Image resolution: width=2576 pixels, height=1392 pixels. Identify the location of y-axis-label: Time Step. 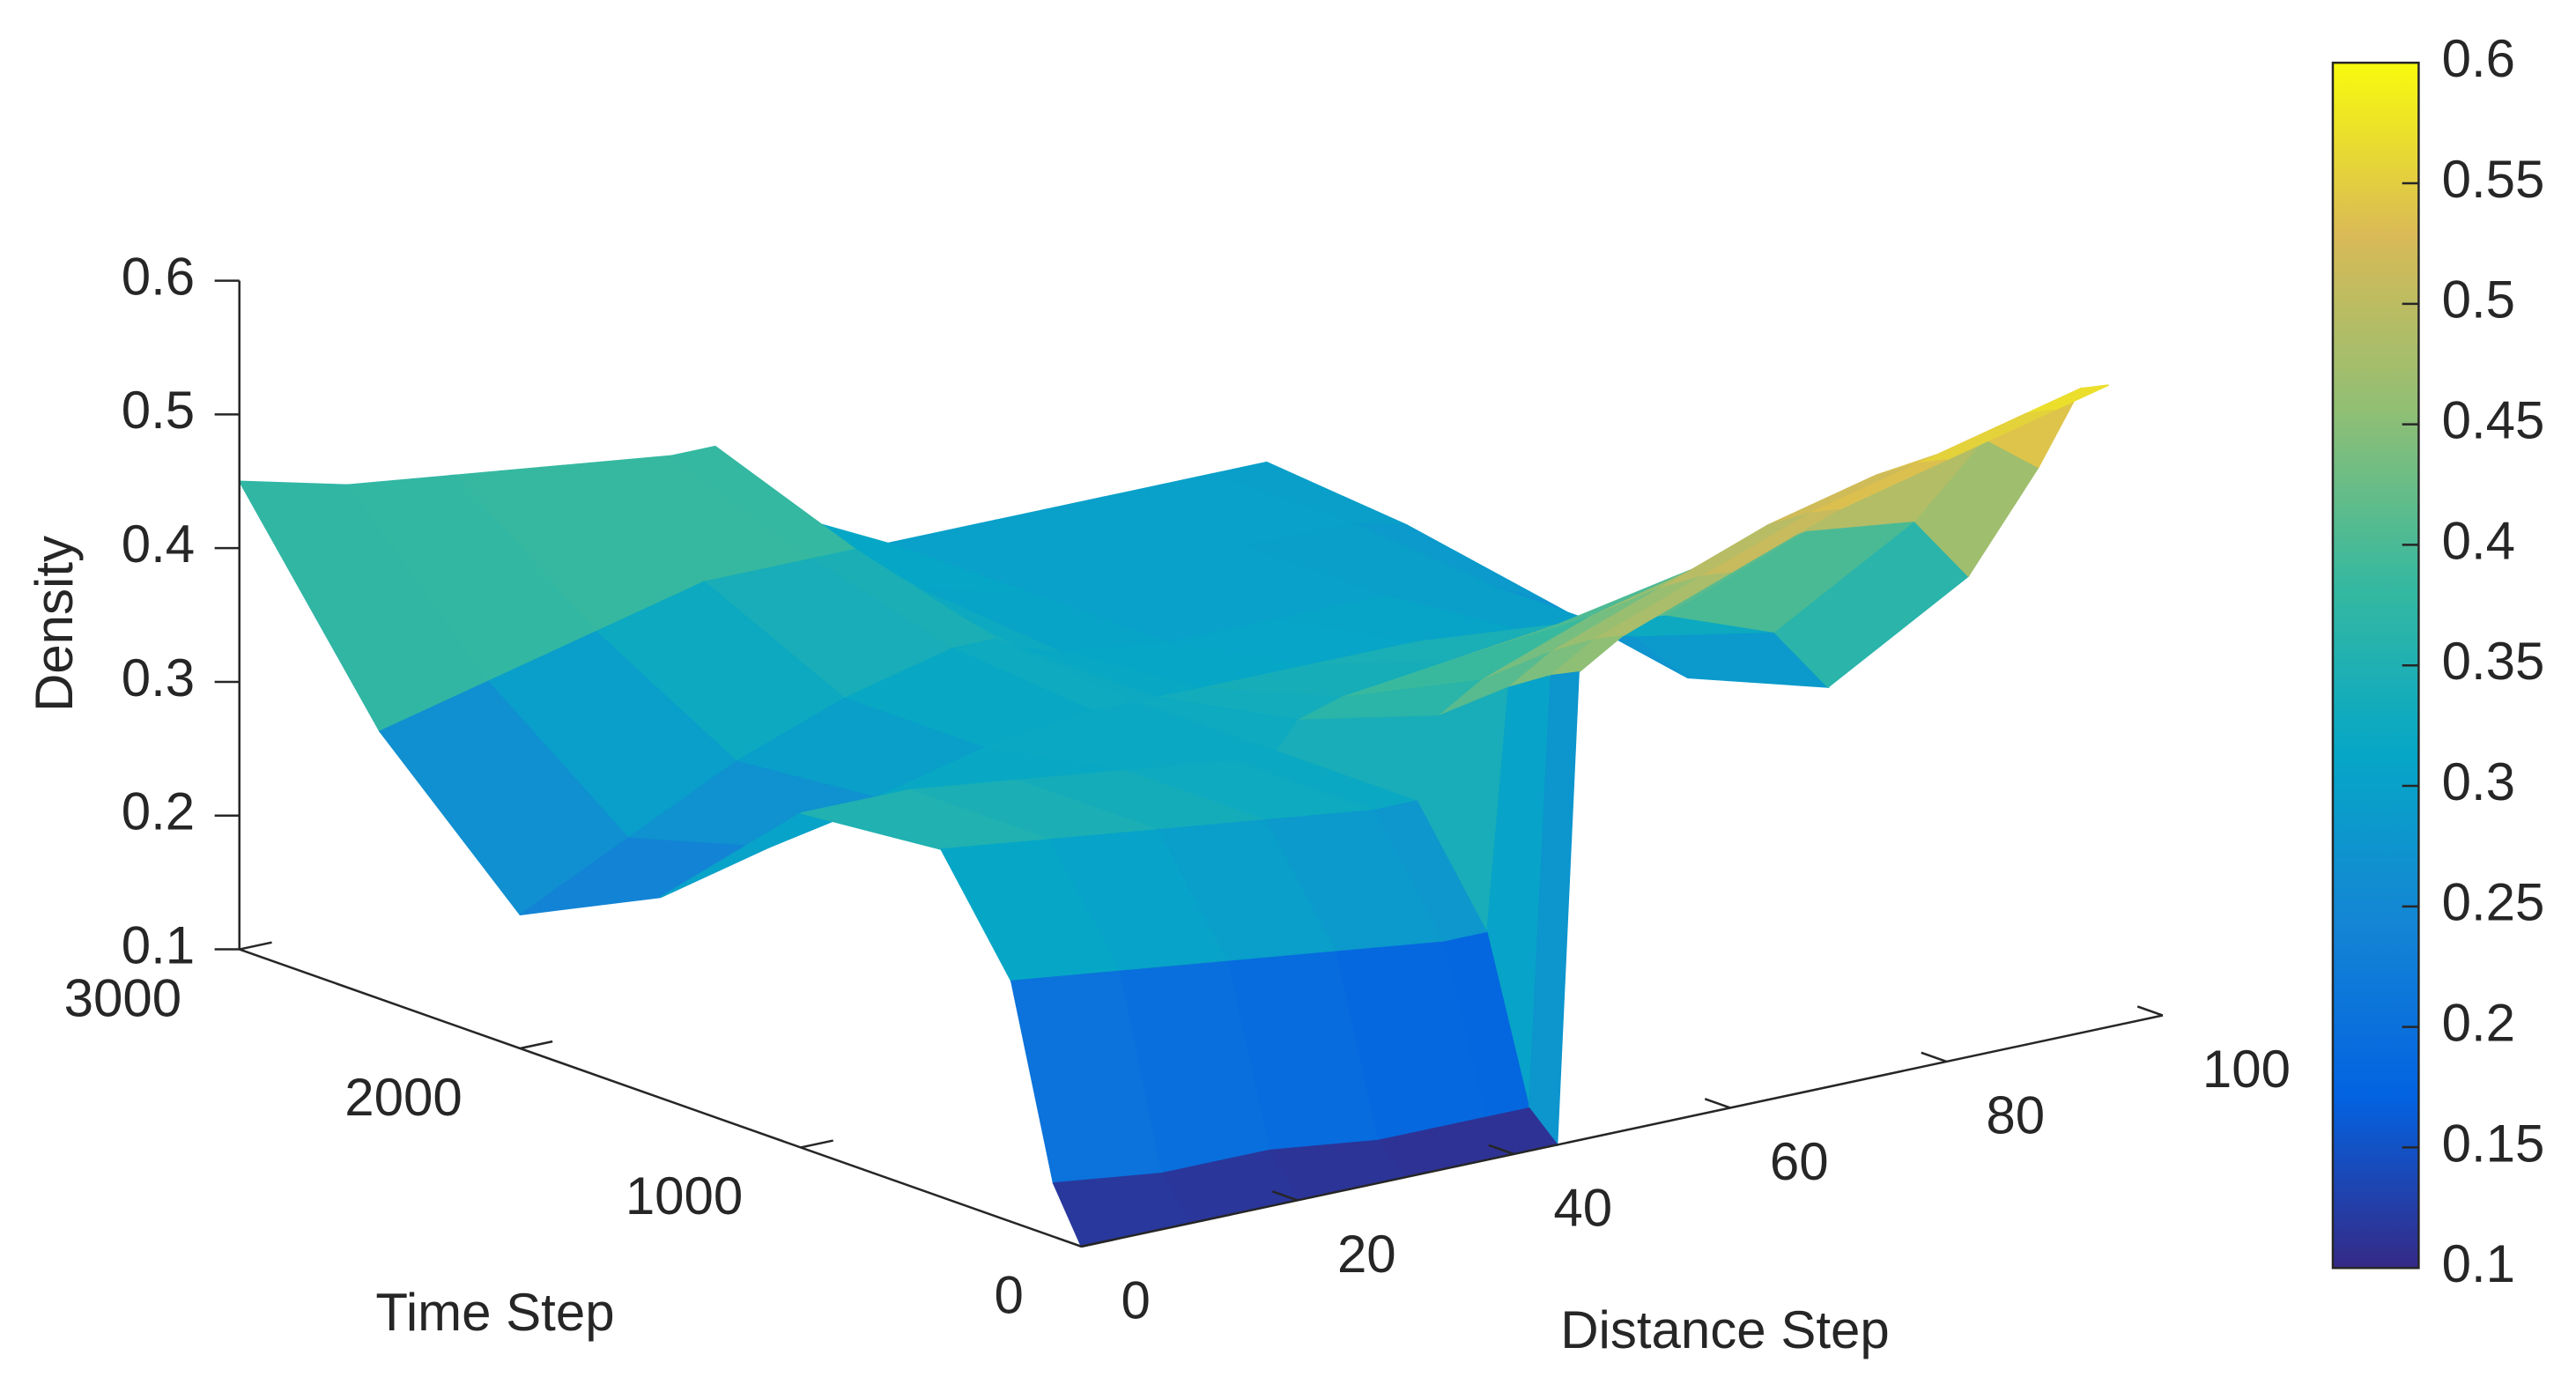
(495, 1312).